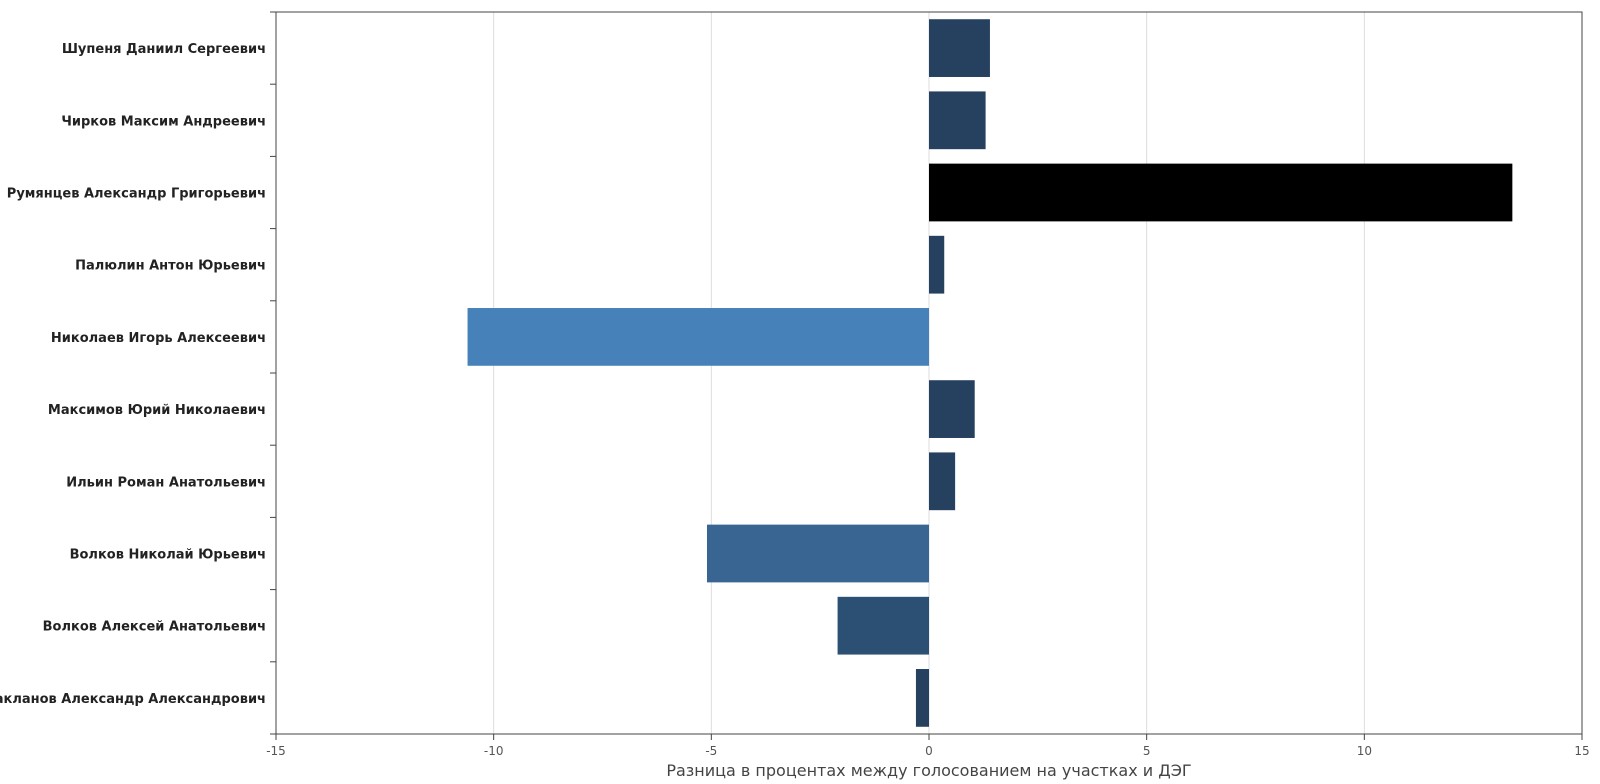 This screenshot has height=784, width=1600. I want to click on category-label: Румянцев Александр Григорьевич, so click(136, 194).